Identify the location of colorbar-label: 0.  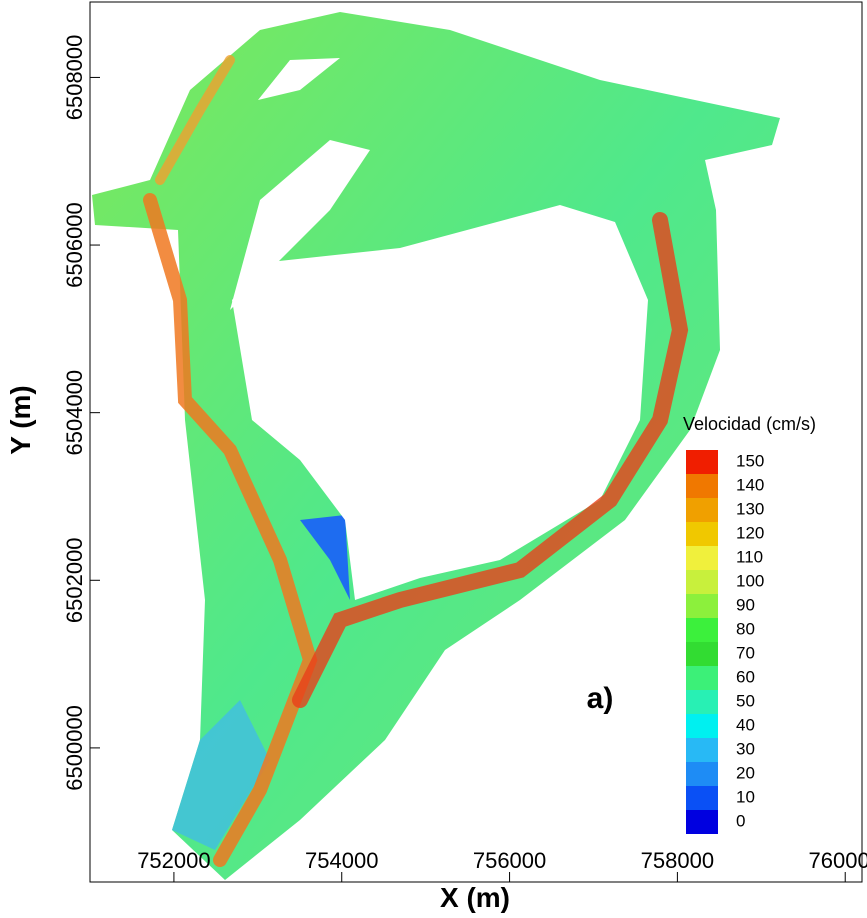
(740, 820).